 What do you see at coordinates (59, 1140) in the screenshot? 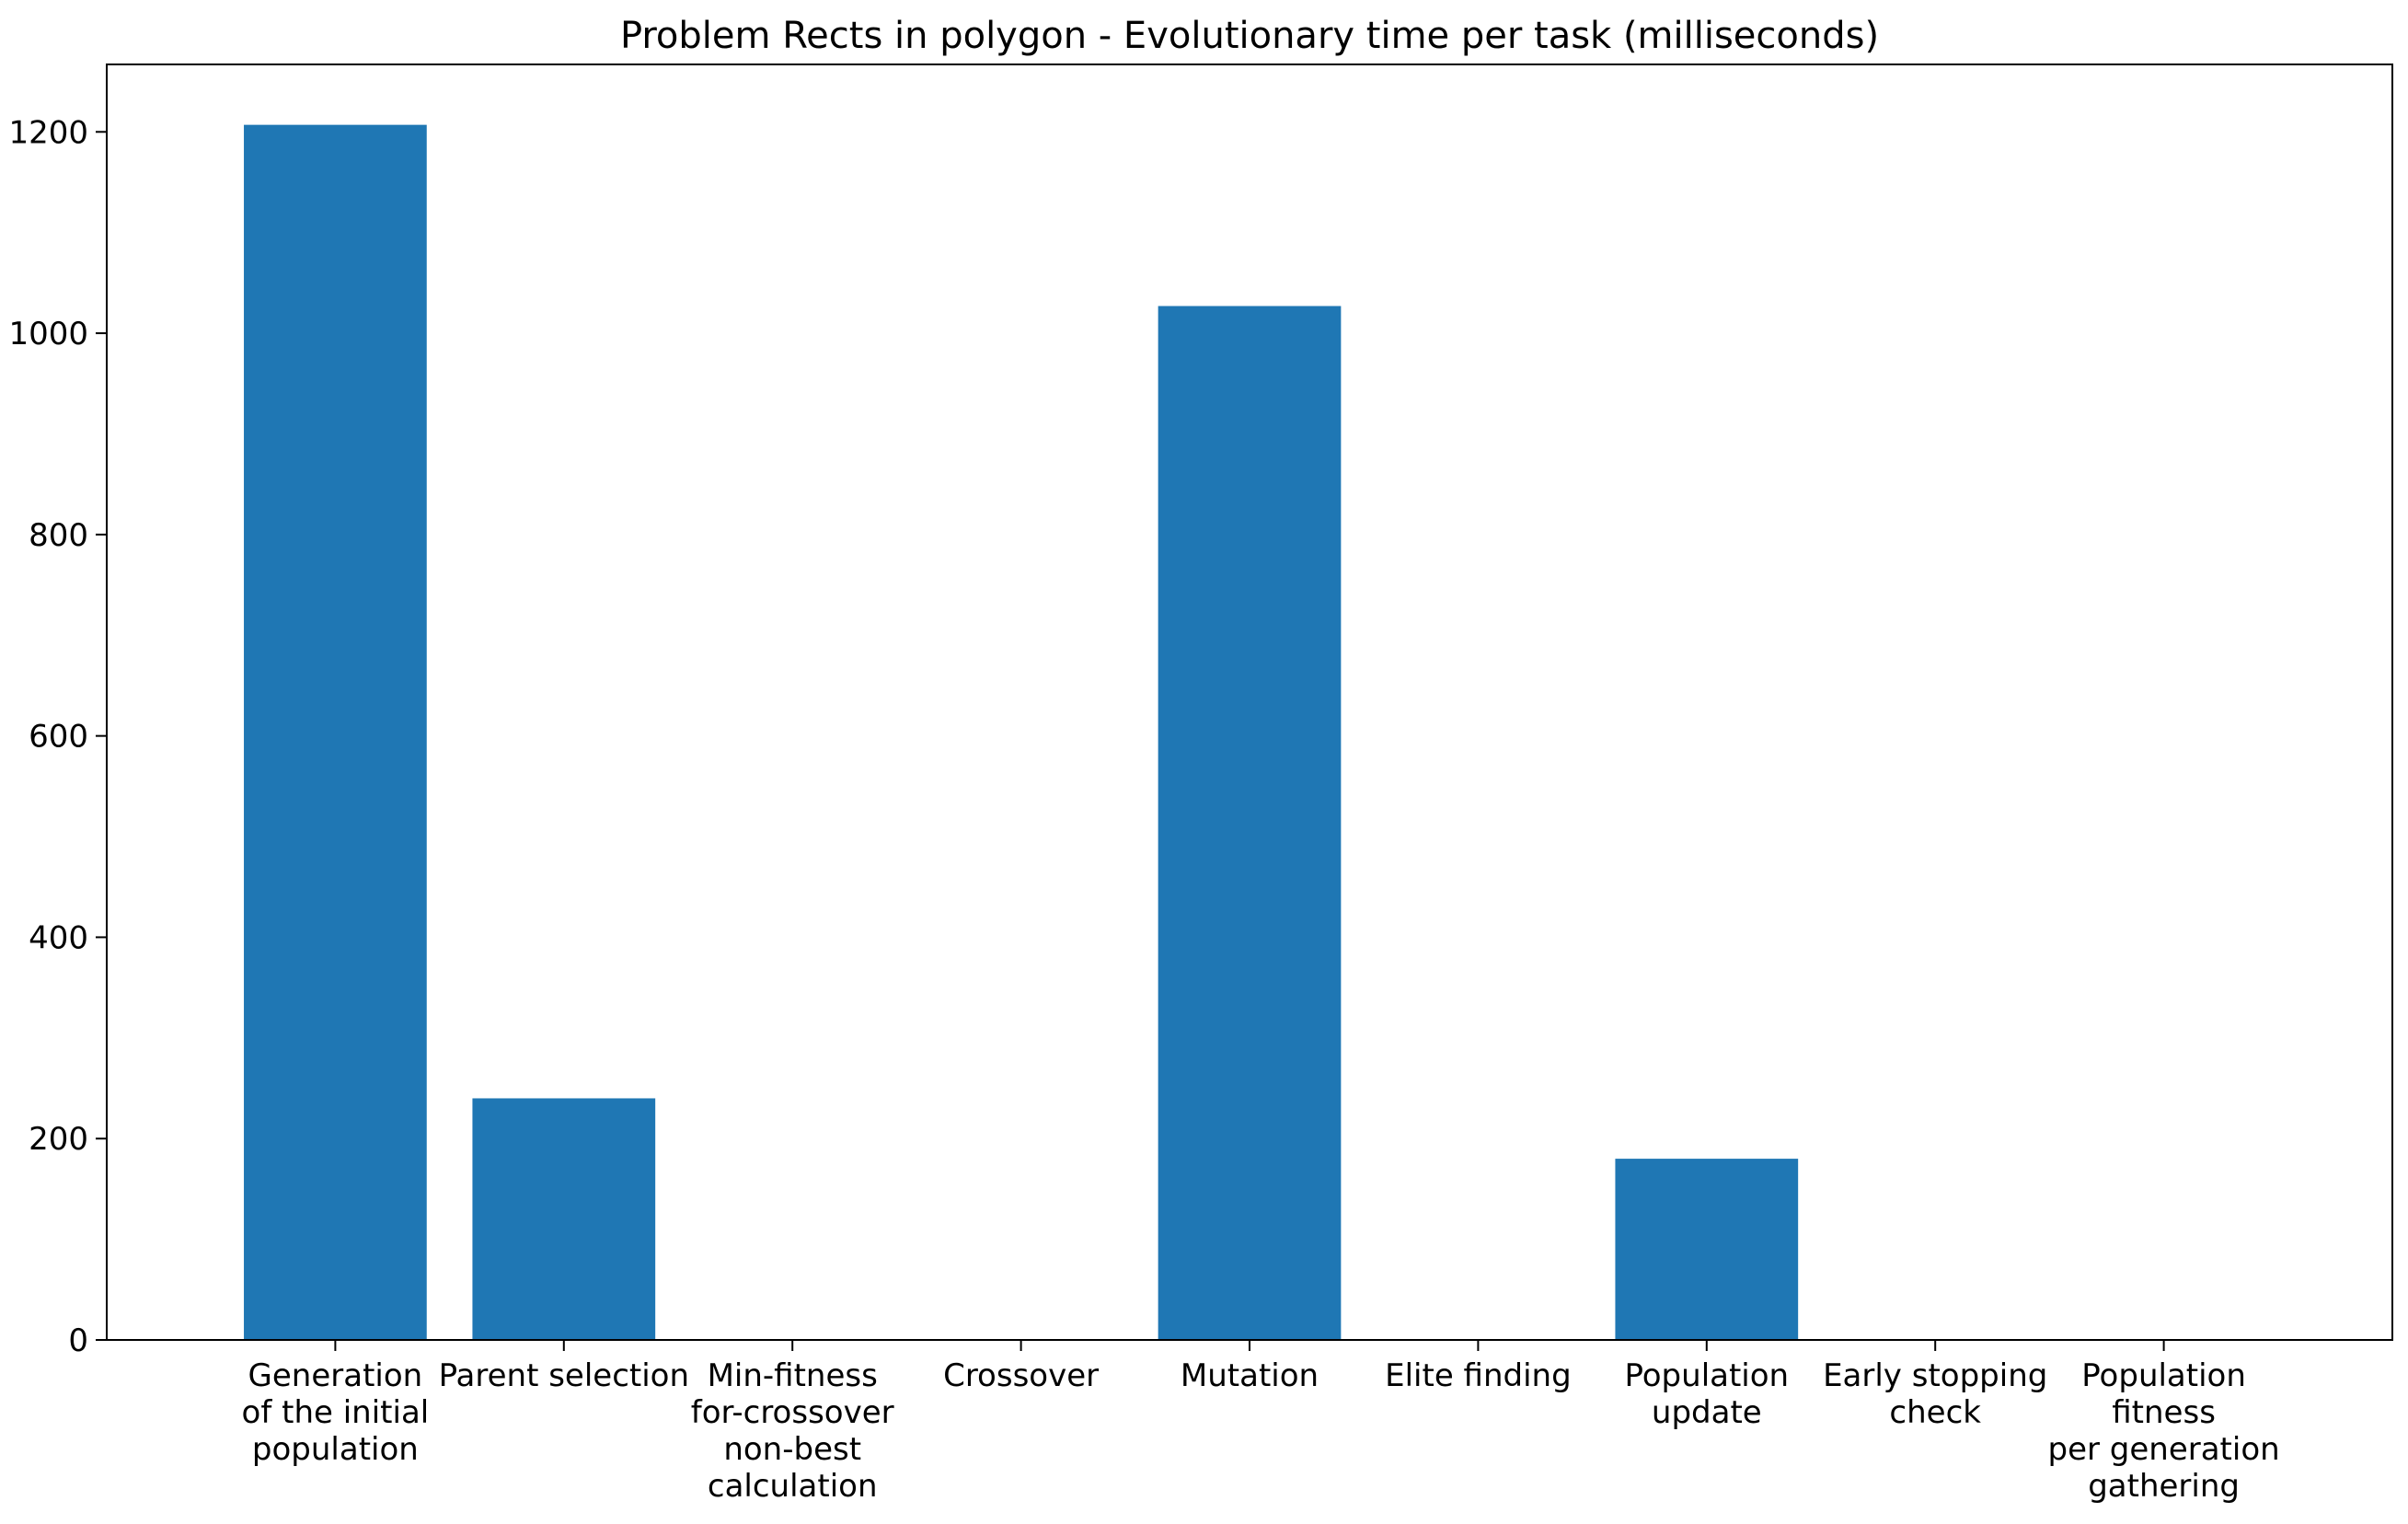
I see `y-tick-label-1: 200` at bounding box center [59, 1140].